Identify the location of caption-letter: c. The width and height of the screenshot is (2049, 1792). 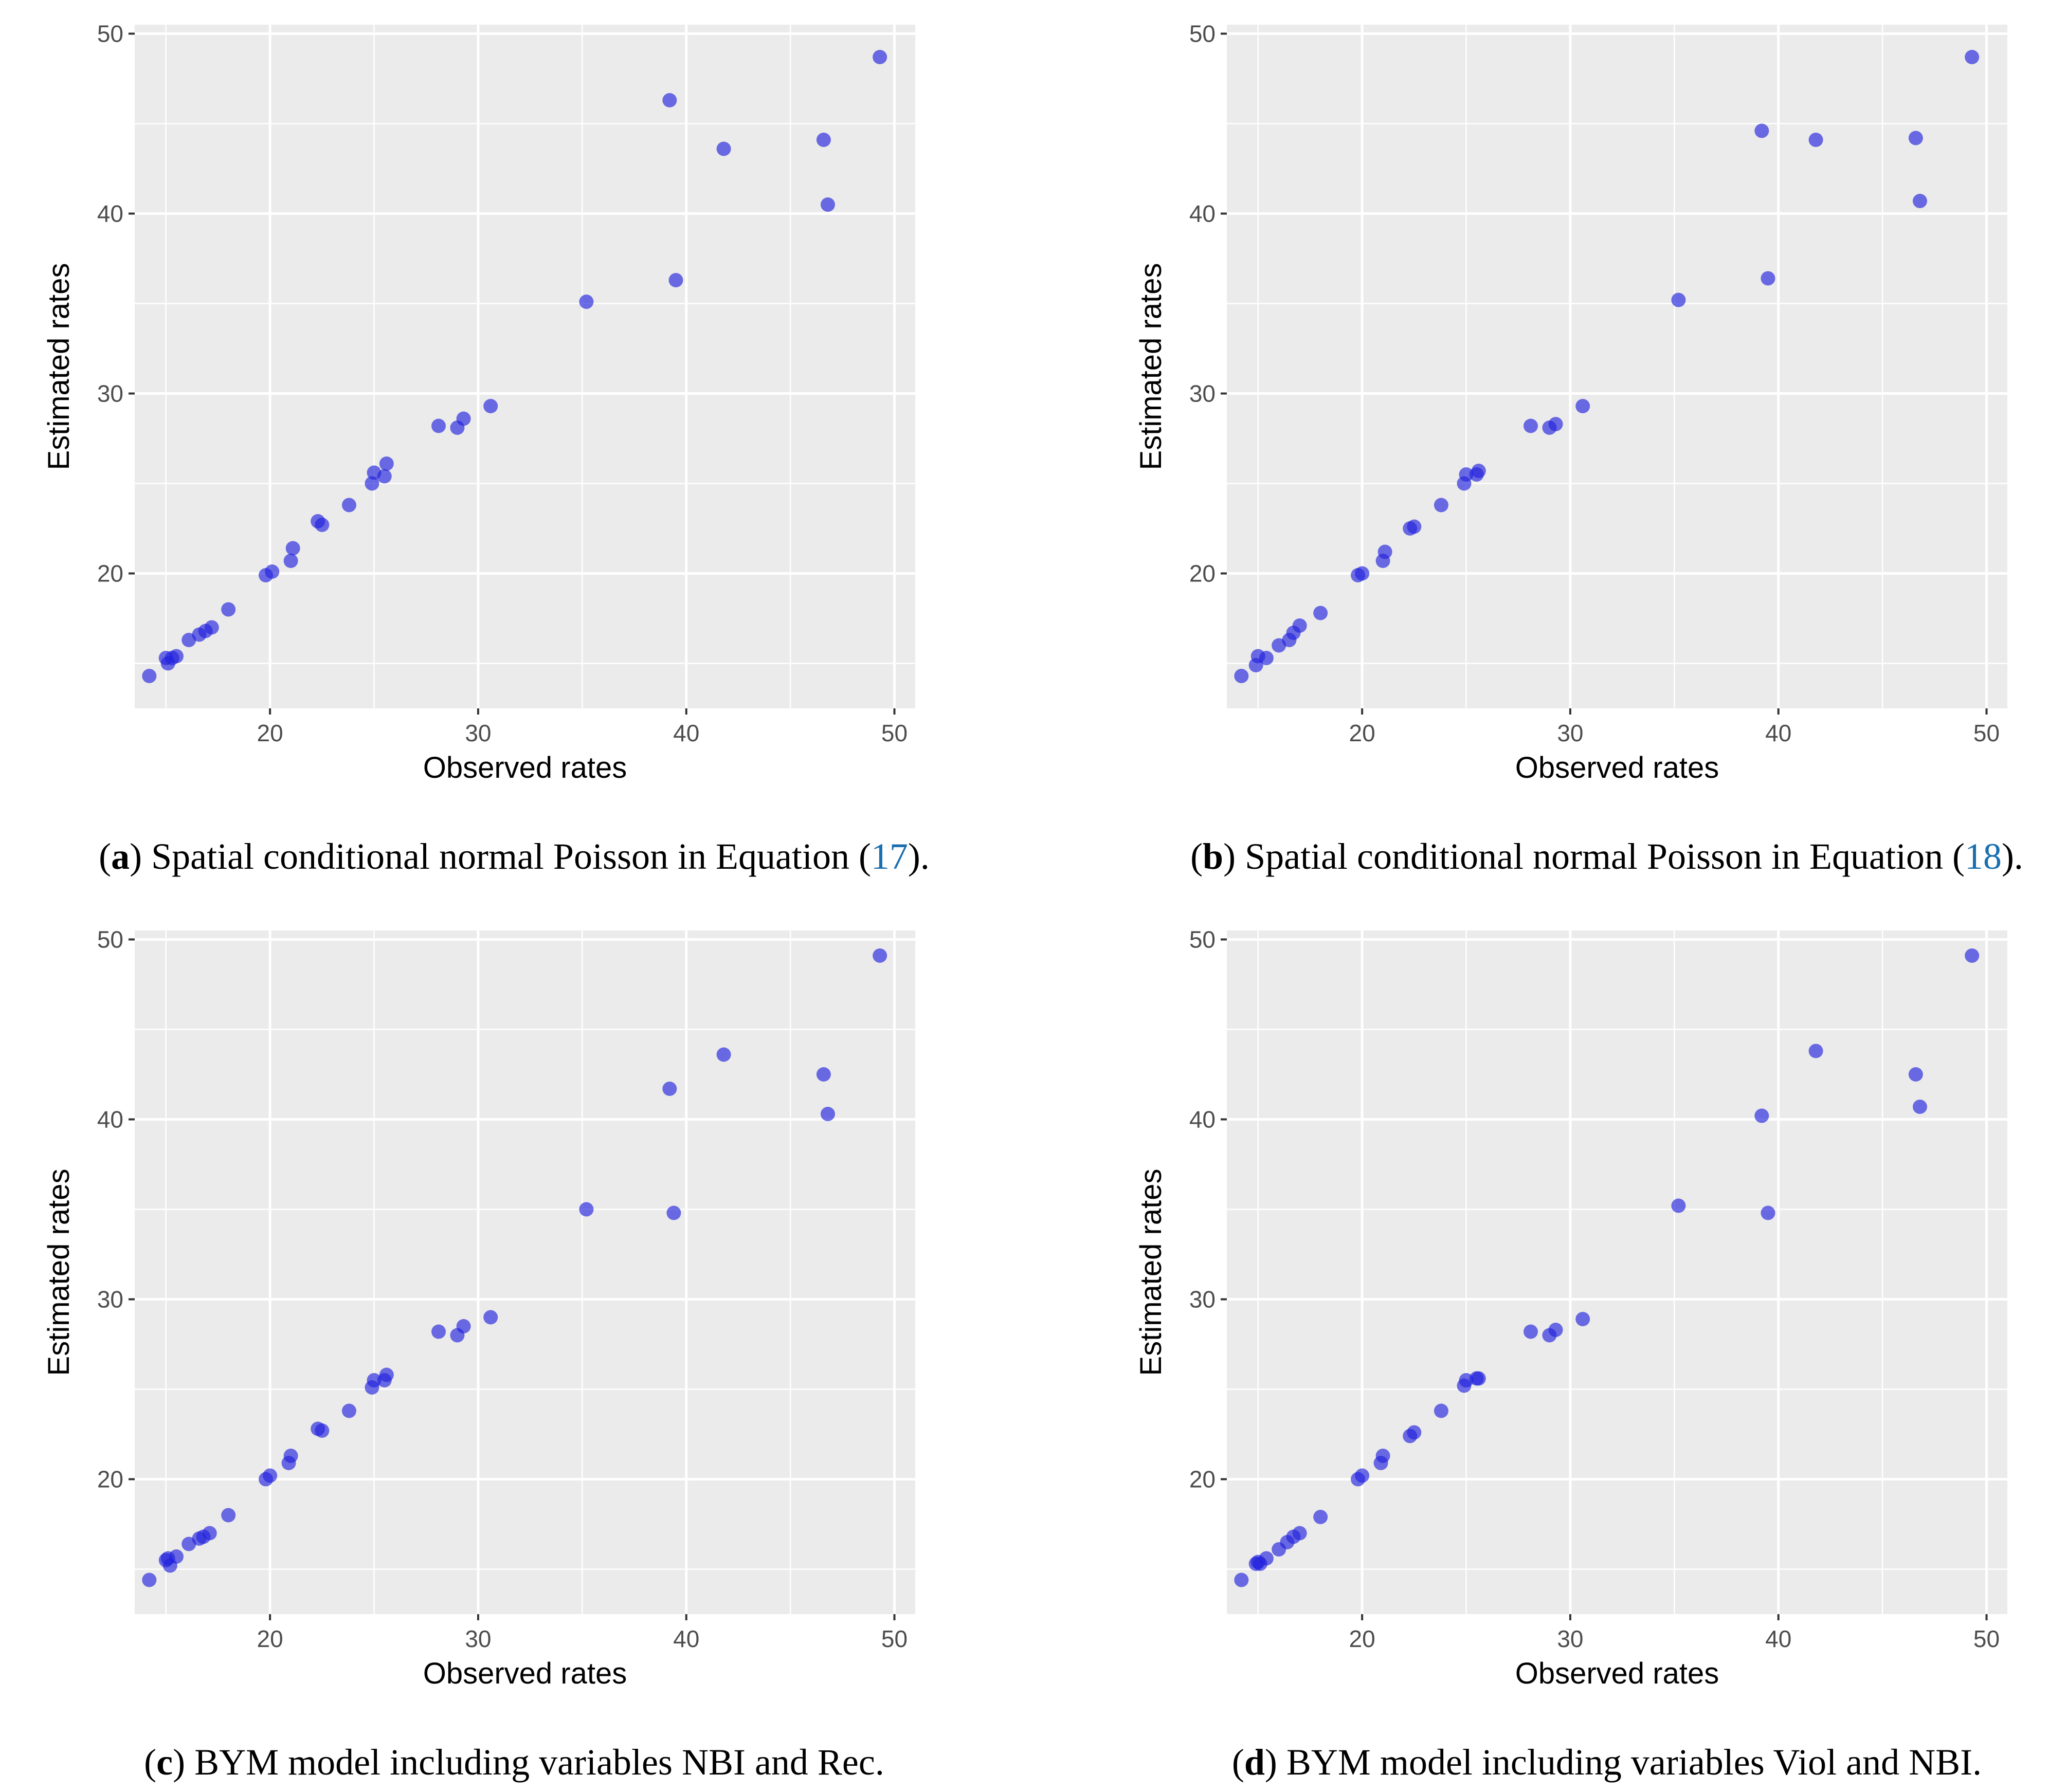
(165, 1762).